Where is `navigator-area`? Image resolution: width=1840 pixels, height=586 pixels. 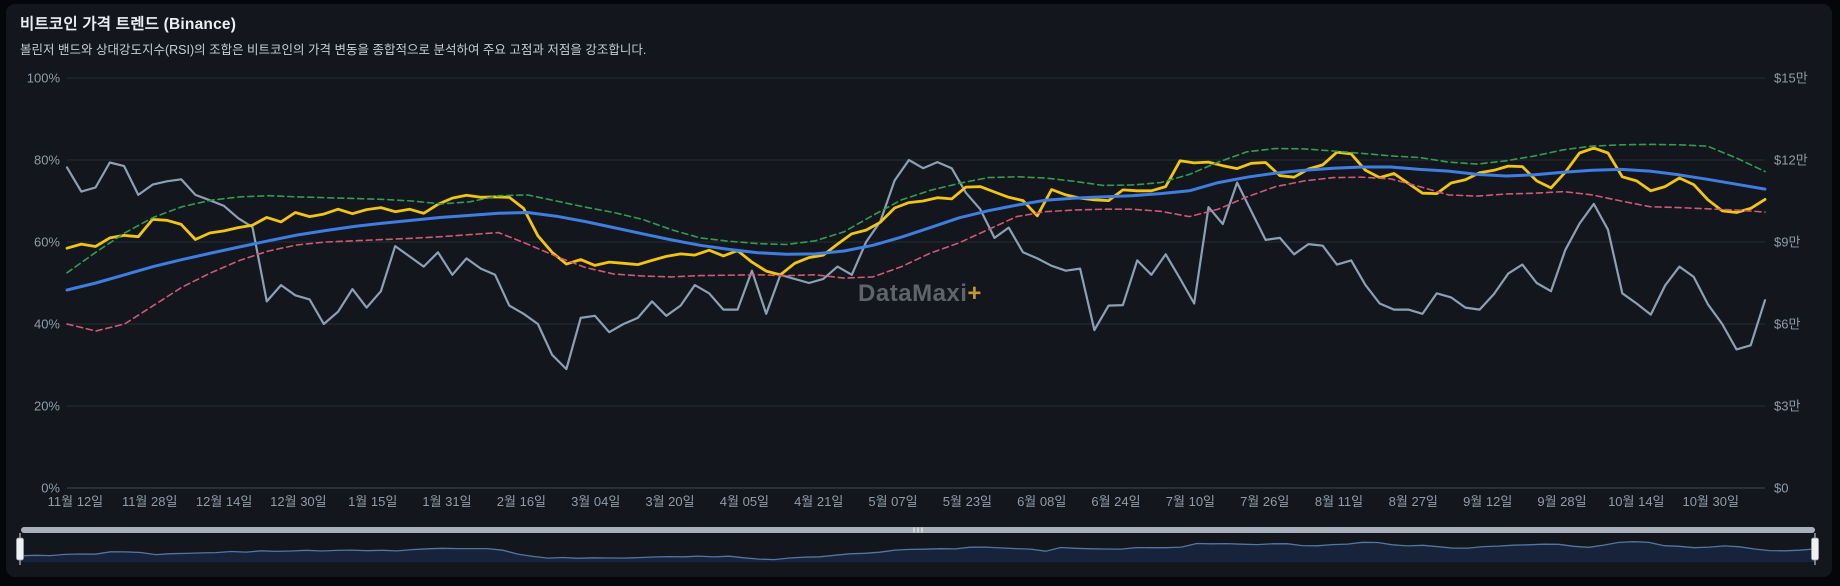
navigator-area is located at coordinates (917, 551).